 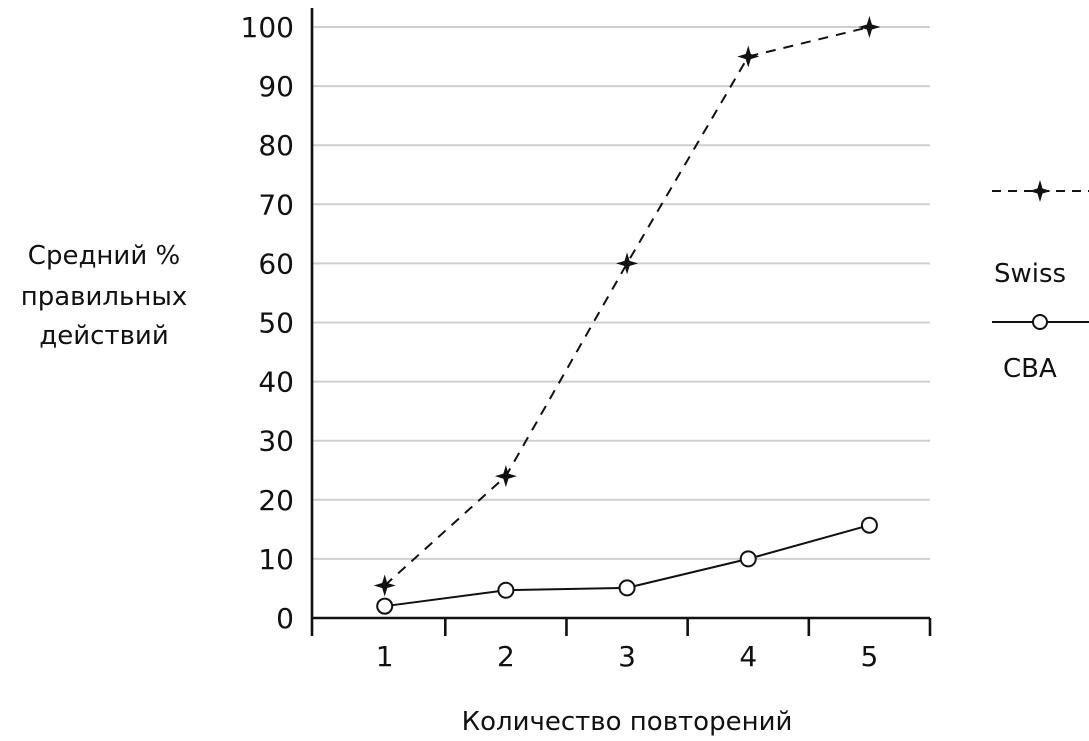 I want to click on y-axis-label-line-3: действий, so click(x=103, y=336).